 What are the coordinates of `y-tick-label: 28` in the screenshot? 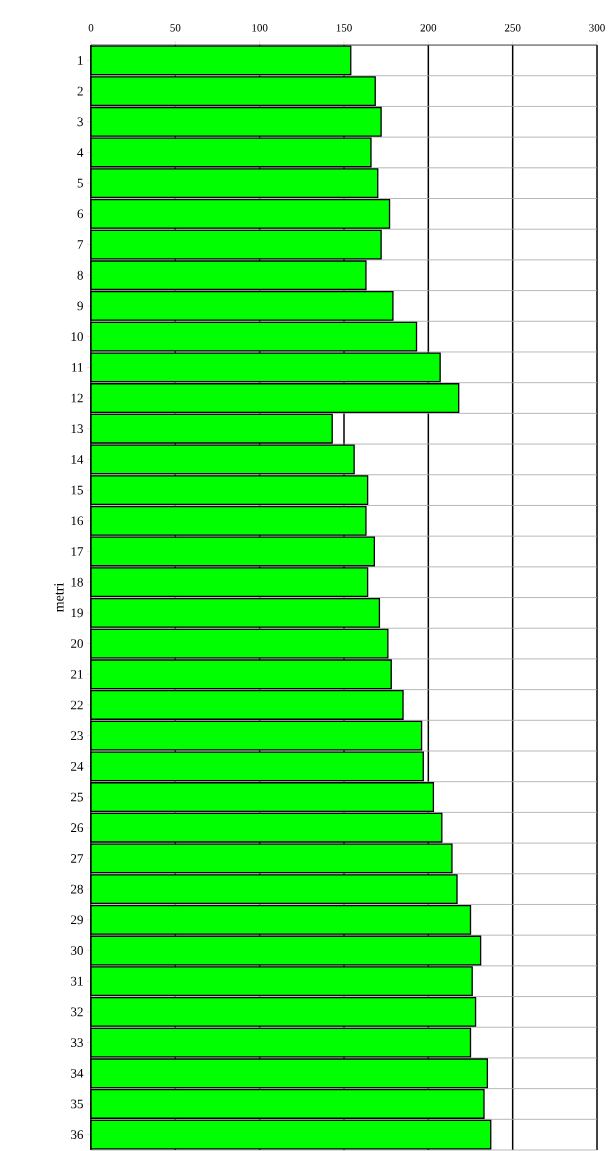 It's located at (77, 889).